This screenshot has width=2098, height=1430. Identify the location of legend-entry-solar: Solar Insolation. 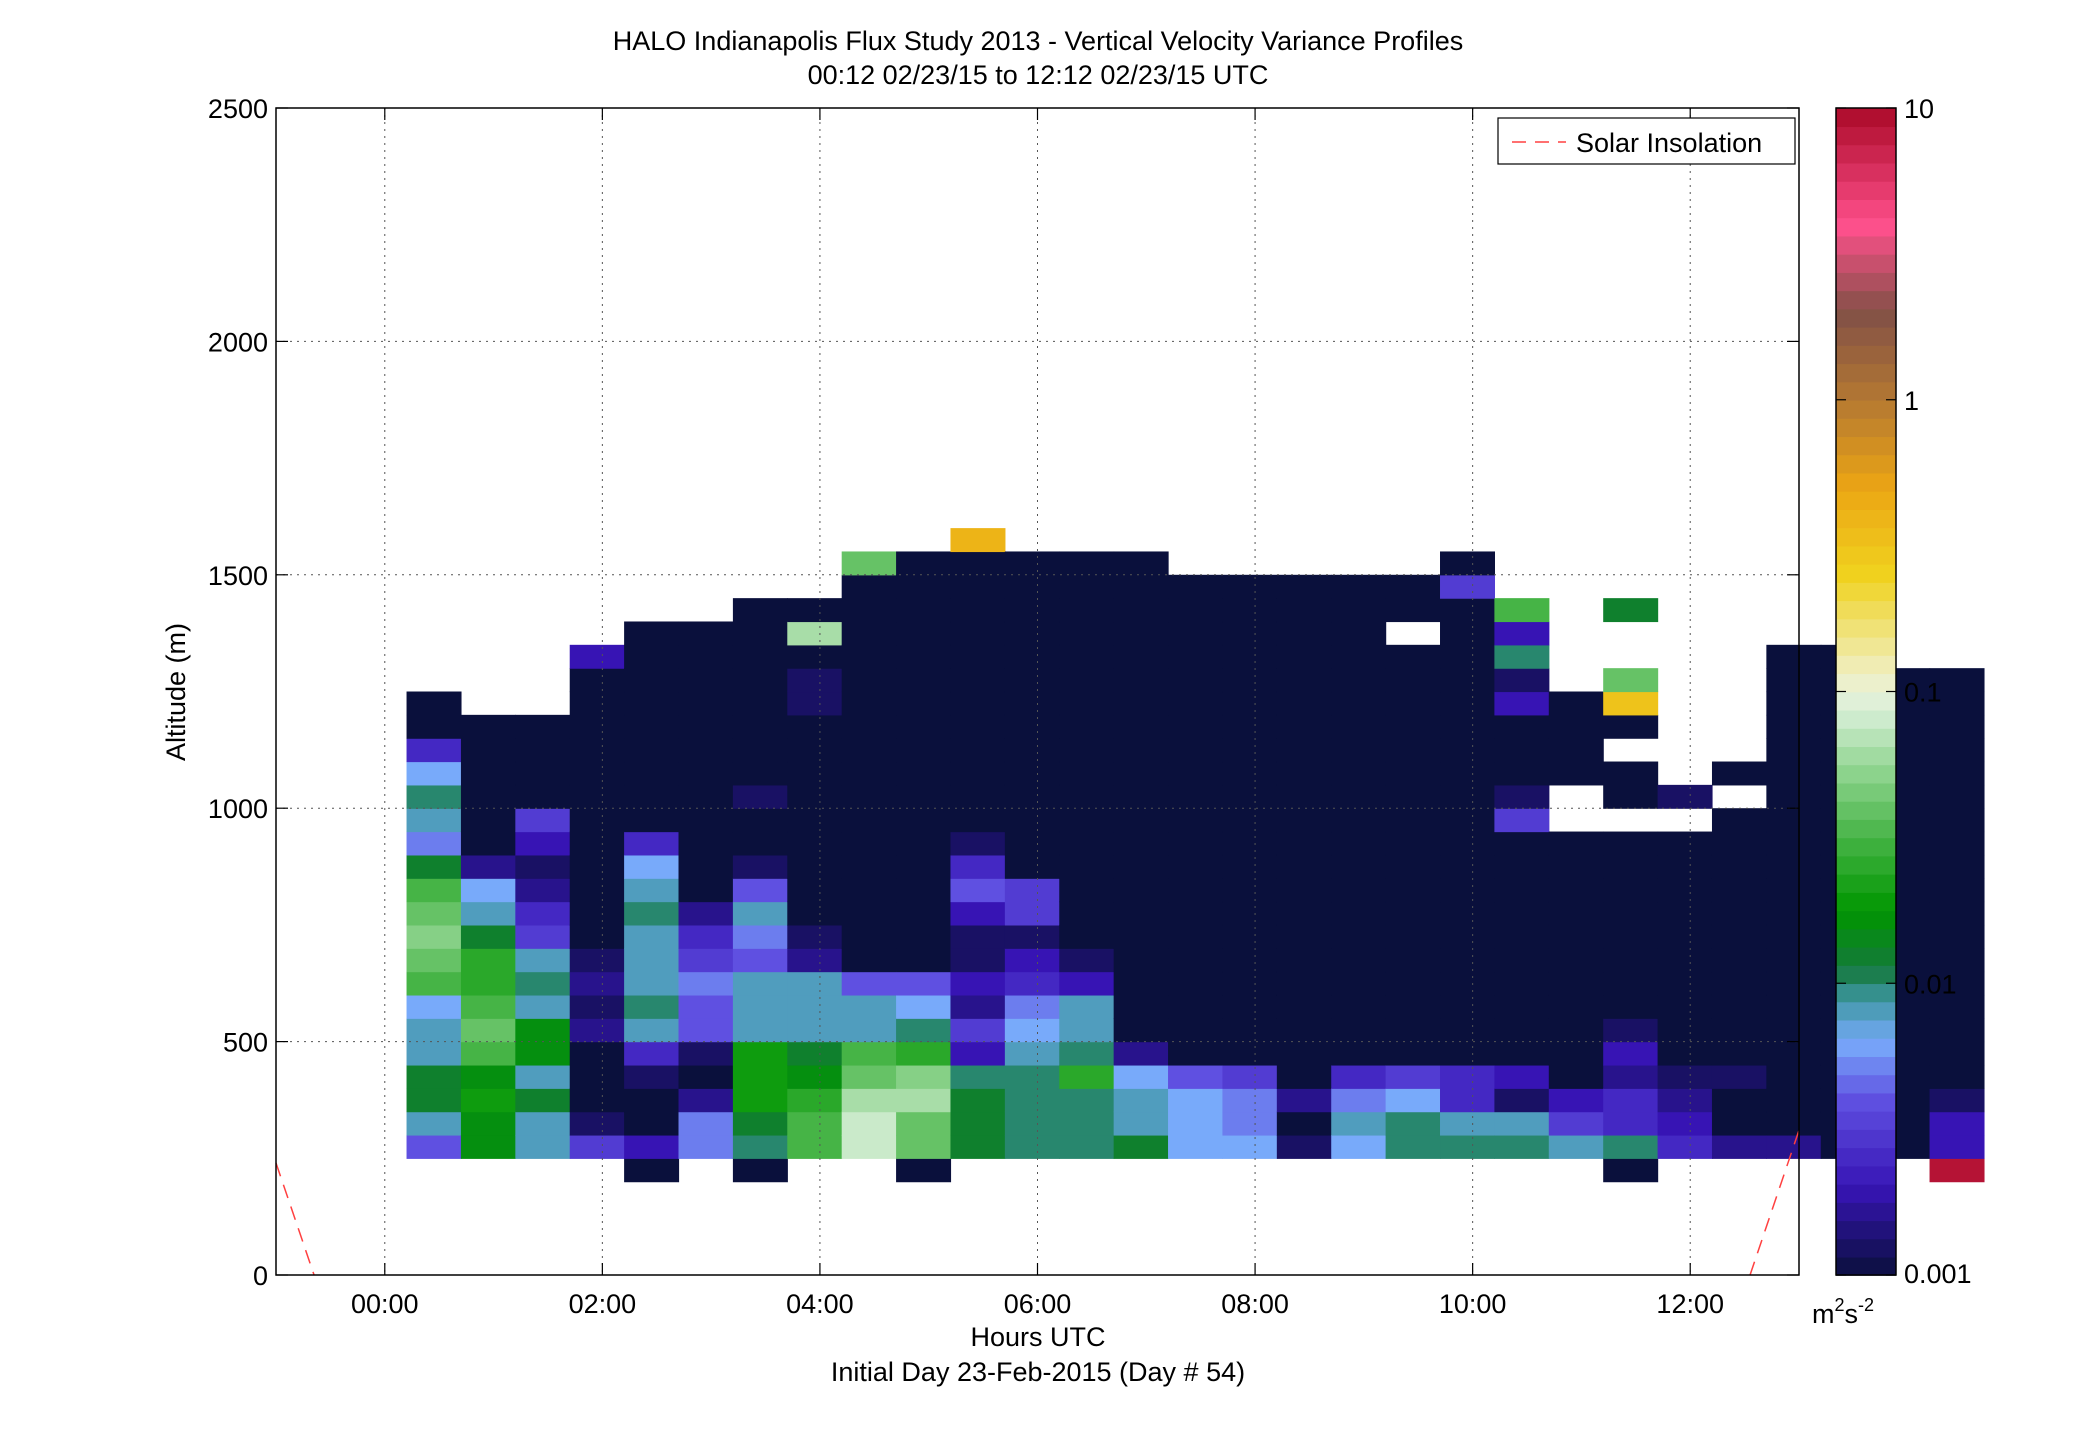
(1669, 143).